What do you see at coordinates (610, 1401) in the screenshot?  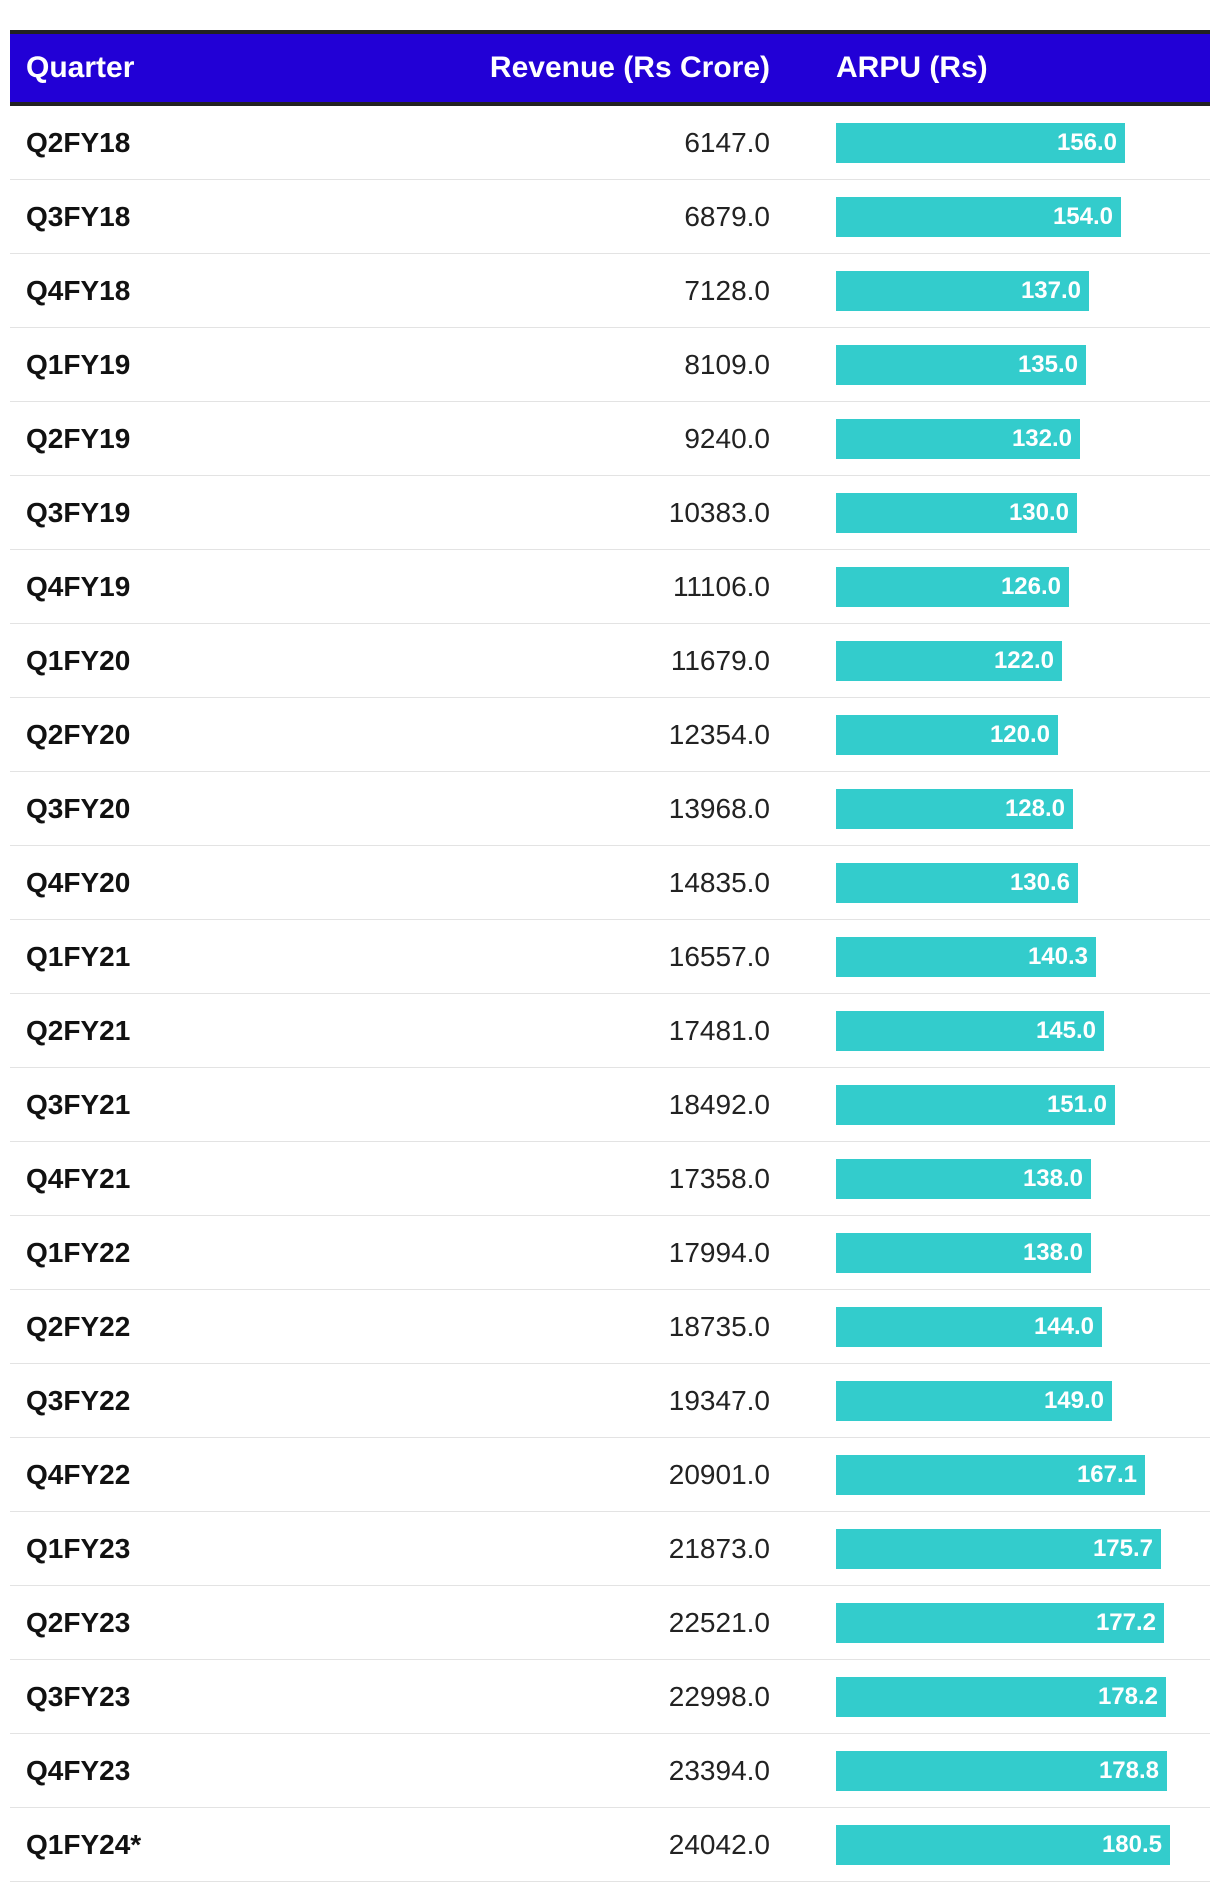 I see `table-row: Q3FY22 19347.0 149.0` at bounding box center [610, 1401].